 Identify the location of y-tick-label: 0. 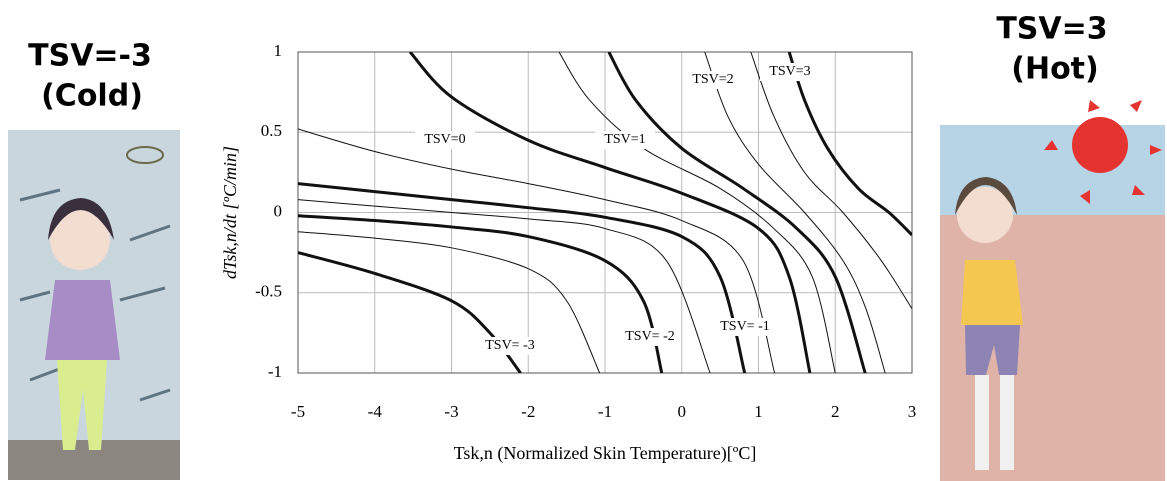
(278, 210).